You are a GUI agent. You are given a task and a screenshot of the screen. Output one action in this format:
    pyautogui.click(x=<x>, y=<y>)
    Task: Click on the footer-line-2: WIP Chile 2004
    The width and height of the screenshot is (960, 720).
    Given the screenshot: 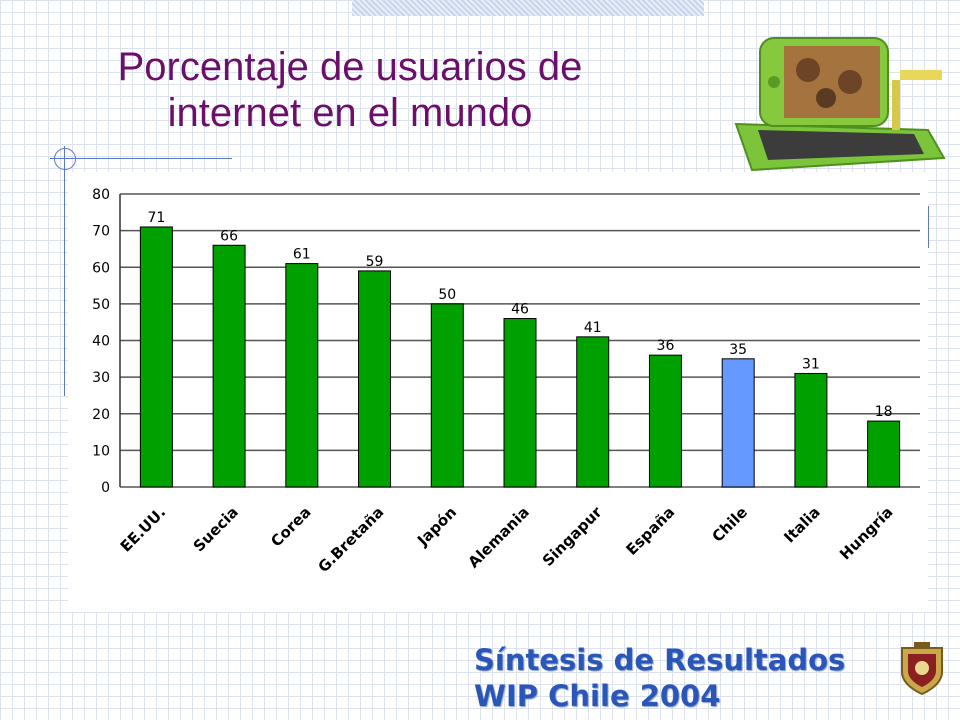 What is the action you would take?
    pyautogui.click(x=597, y=696)
    